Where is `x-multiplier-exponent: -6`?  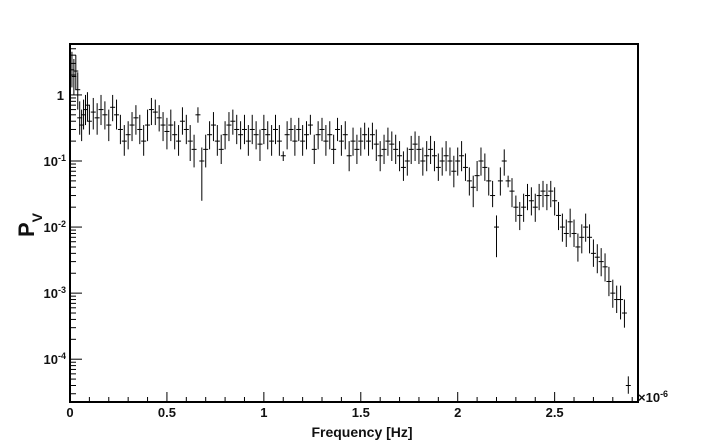
x-multiplier-exponent: -6 is located at coordinates (664, 394).